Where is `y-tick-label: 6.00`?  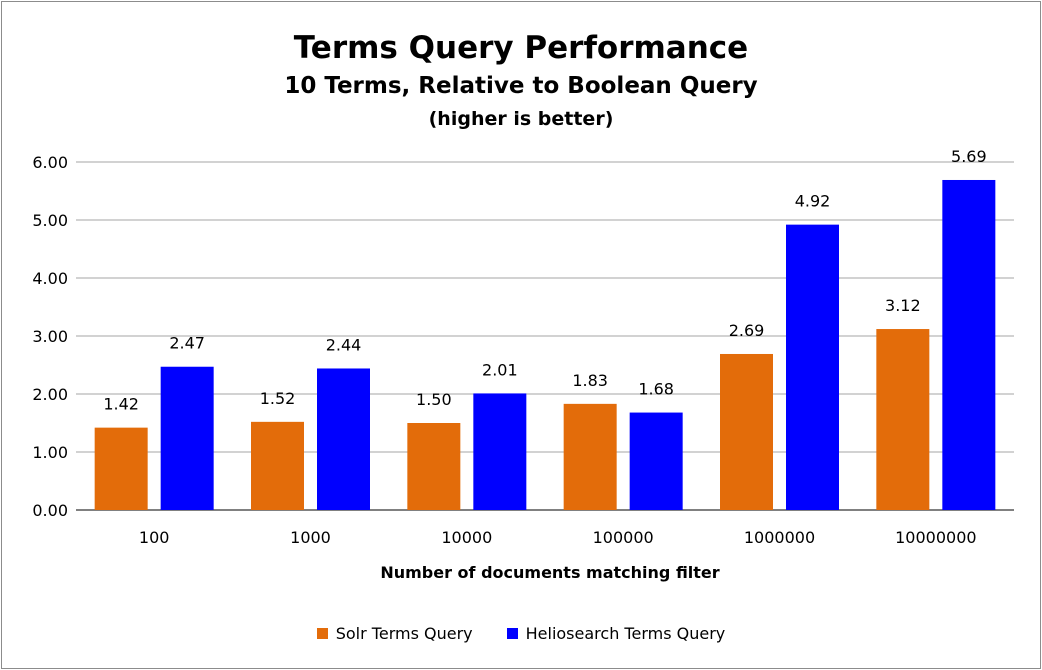
y-tick-label: 6.00 is located at coordinates (50, 162).